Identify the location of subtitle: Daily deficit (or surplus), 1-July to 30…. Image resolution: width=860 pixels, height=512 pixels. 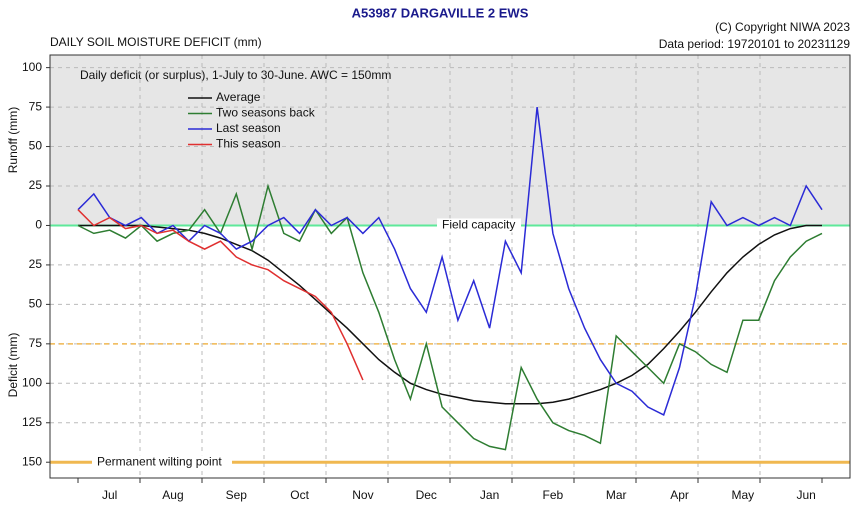
(235, 75).